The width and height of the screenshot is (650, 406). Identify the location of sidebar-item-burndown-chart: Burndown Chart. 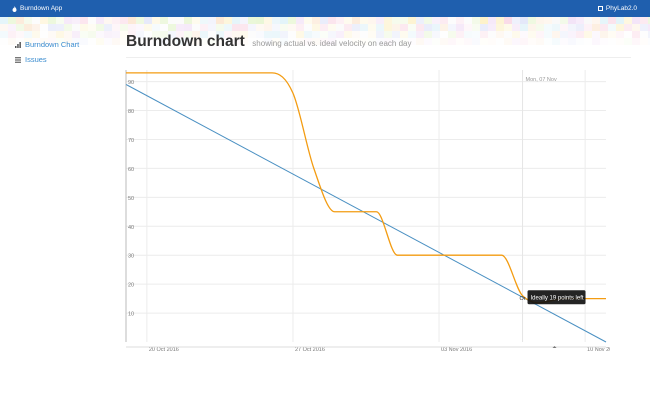
(65, 44).